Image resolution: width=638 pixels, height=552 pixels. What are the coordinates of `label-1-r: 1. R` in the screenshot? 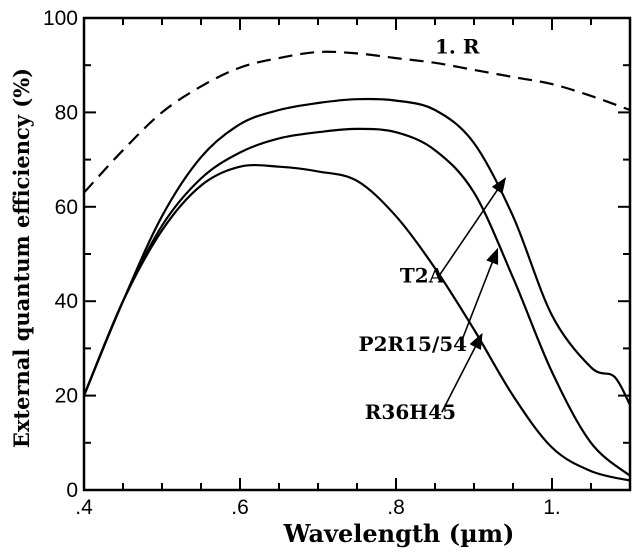 It's located at (457, 46).